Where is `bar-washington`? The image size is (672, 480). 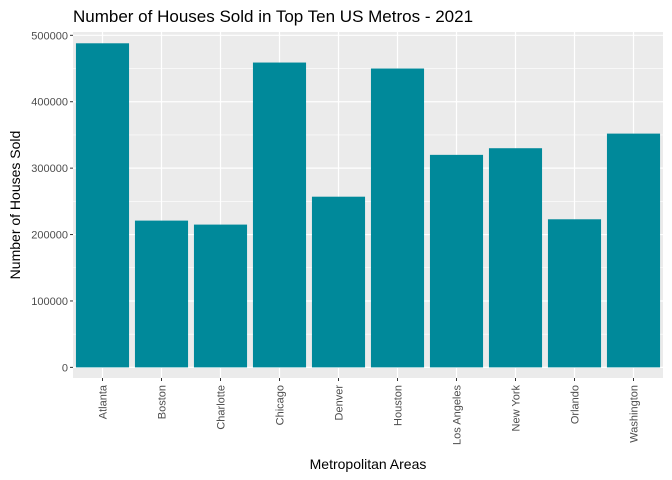 bar-washington is located at coordinates (633, 250).